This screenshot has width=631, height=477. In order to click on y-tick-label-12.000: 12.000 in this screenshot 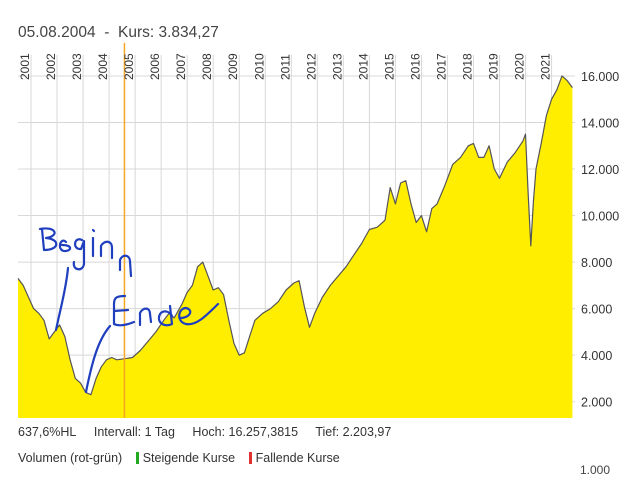, I will do `click(600, 170)`.